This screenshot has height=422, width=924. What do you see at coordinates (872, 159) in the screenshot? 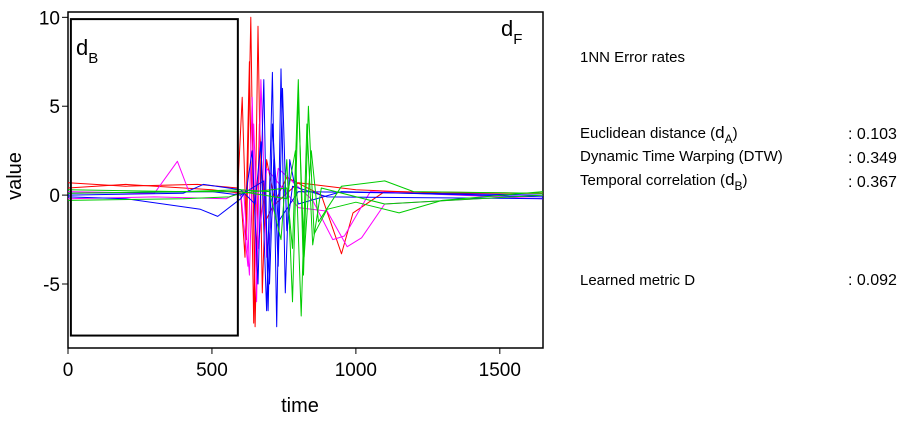
I see `metric-value-dtw: : 0.349` at bounding box center [872, 159].